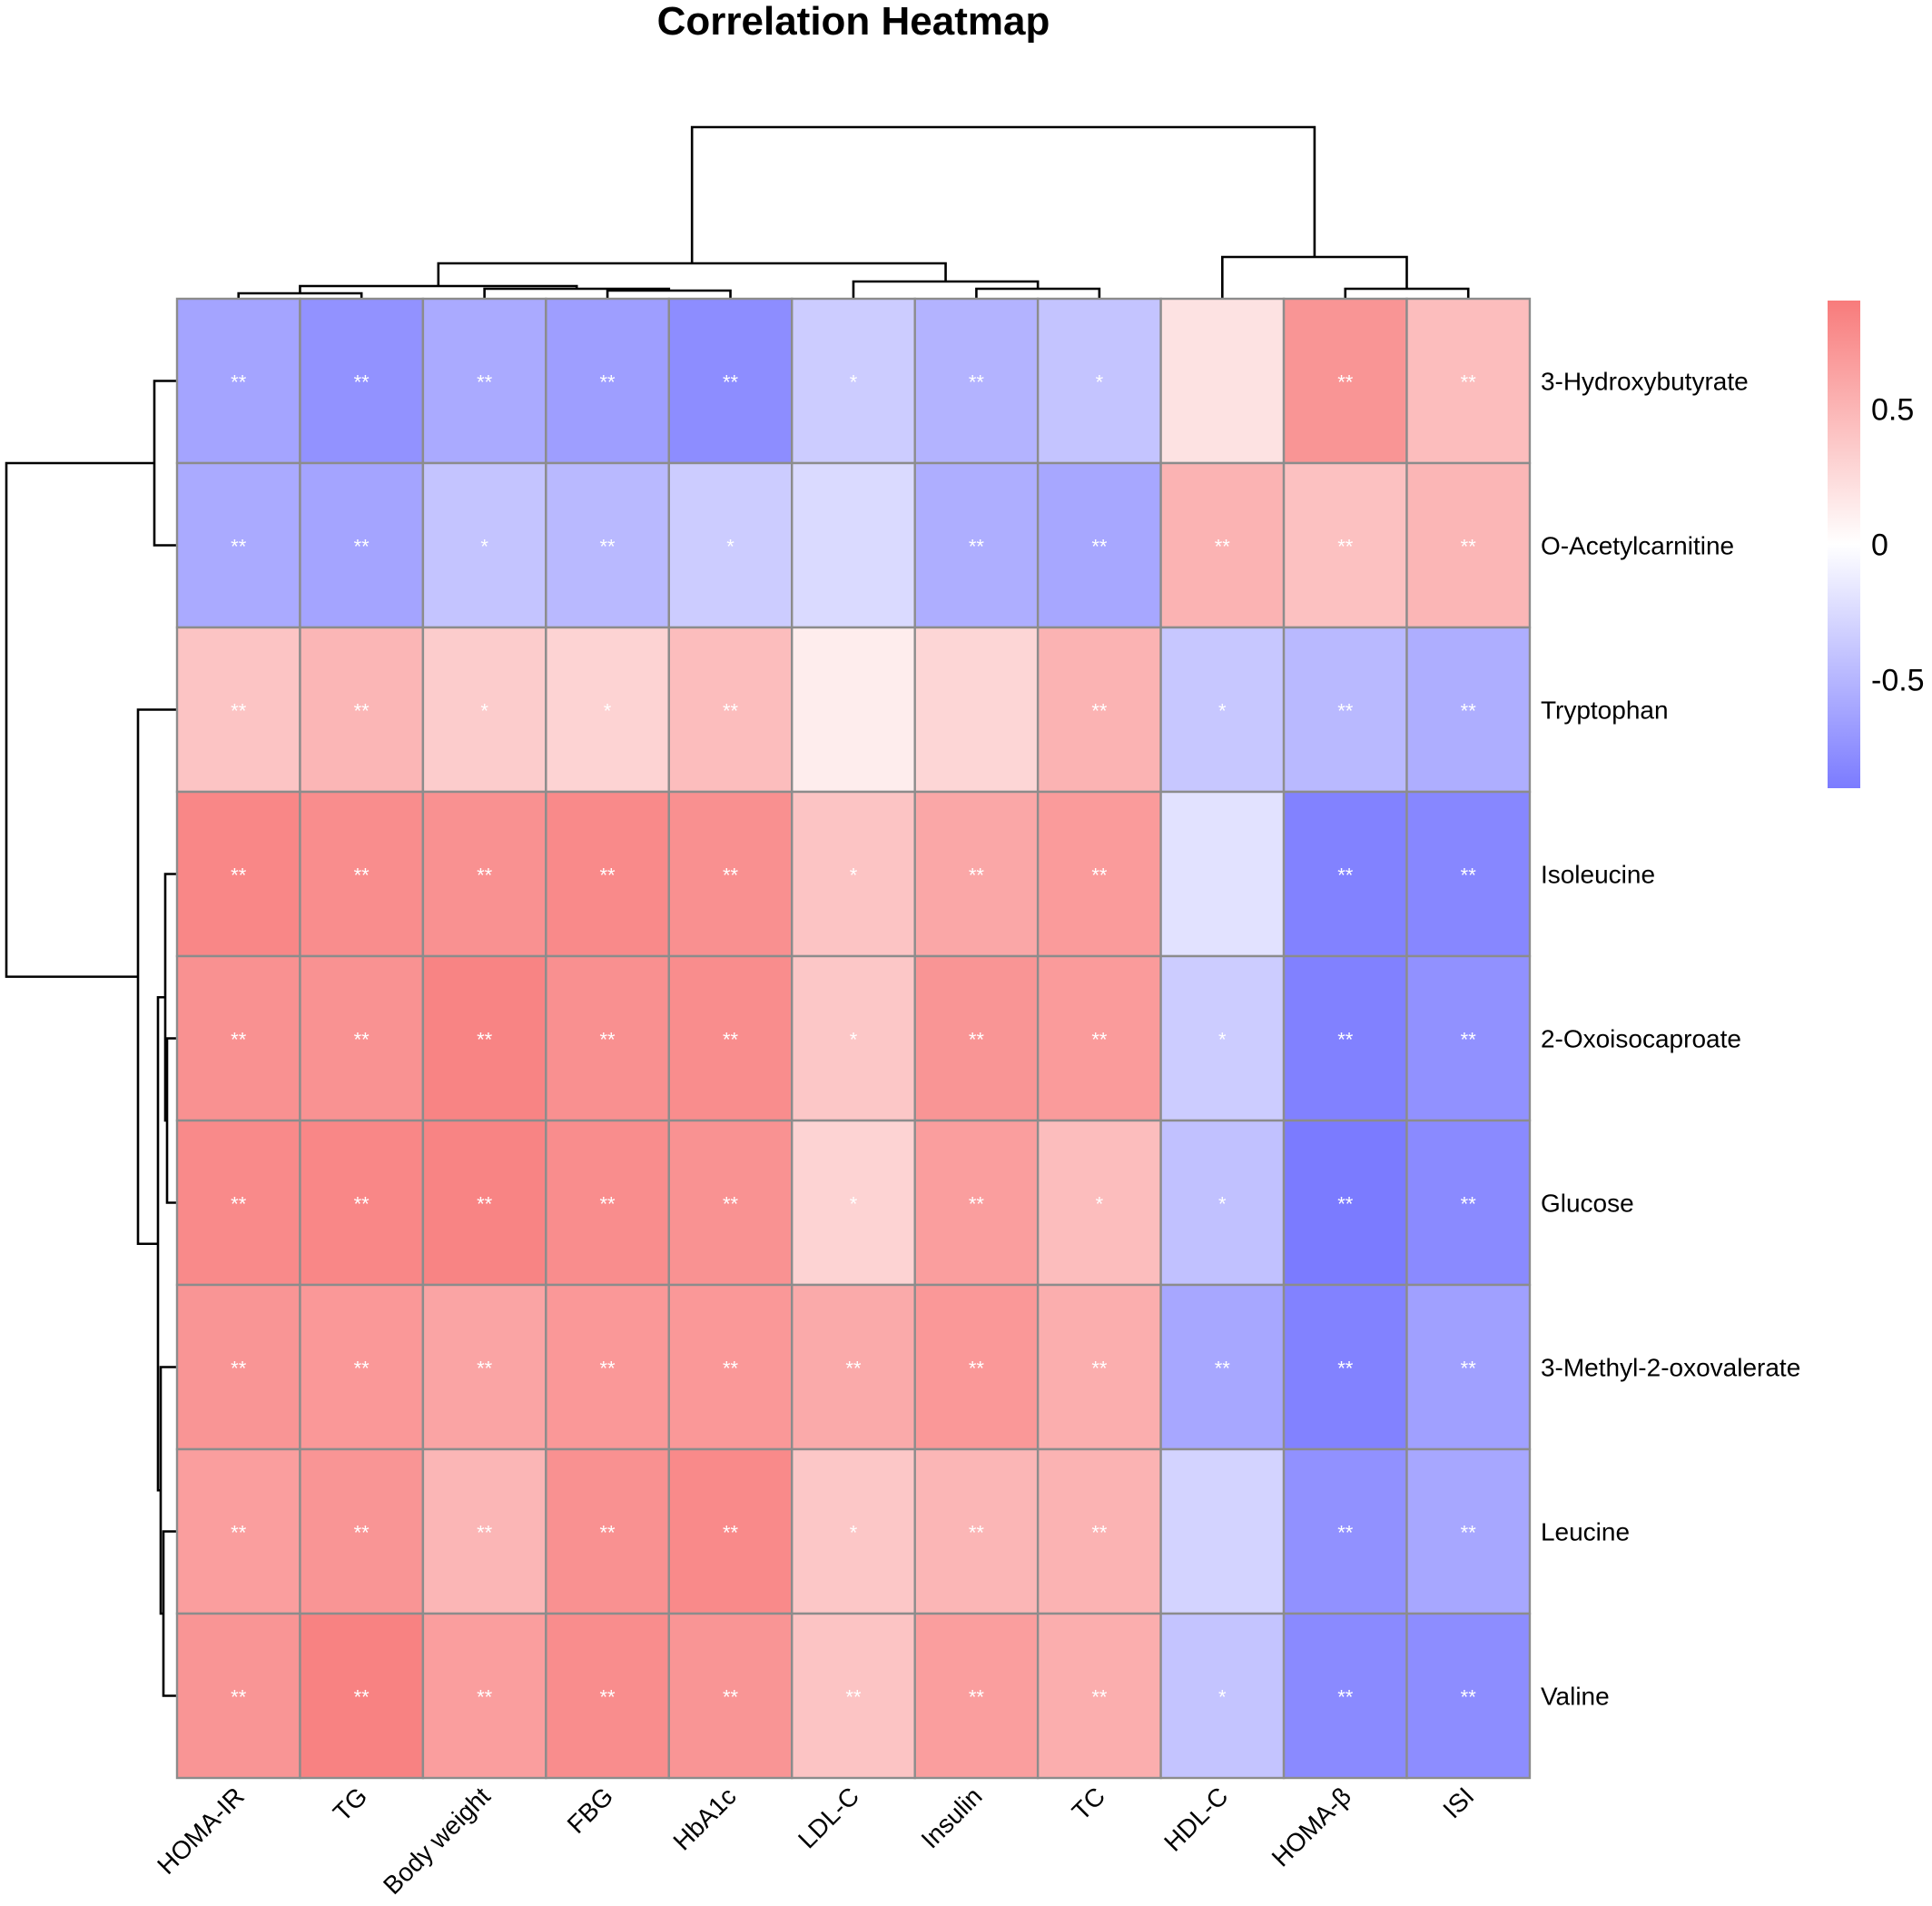 This screenshot has height=1906, width=1932. I want to click on legend-color-bar, so click(1844, 544).